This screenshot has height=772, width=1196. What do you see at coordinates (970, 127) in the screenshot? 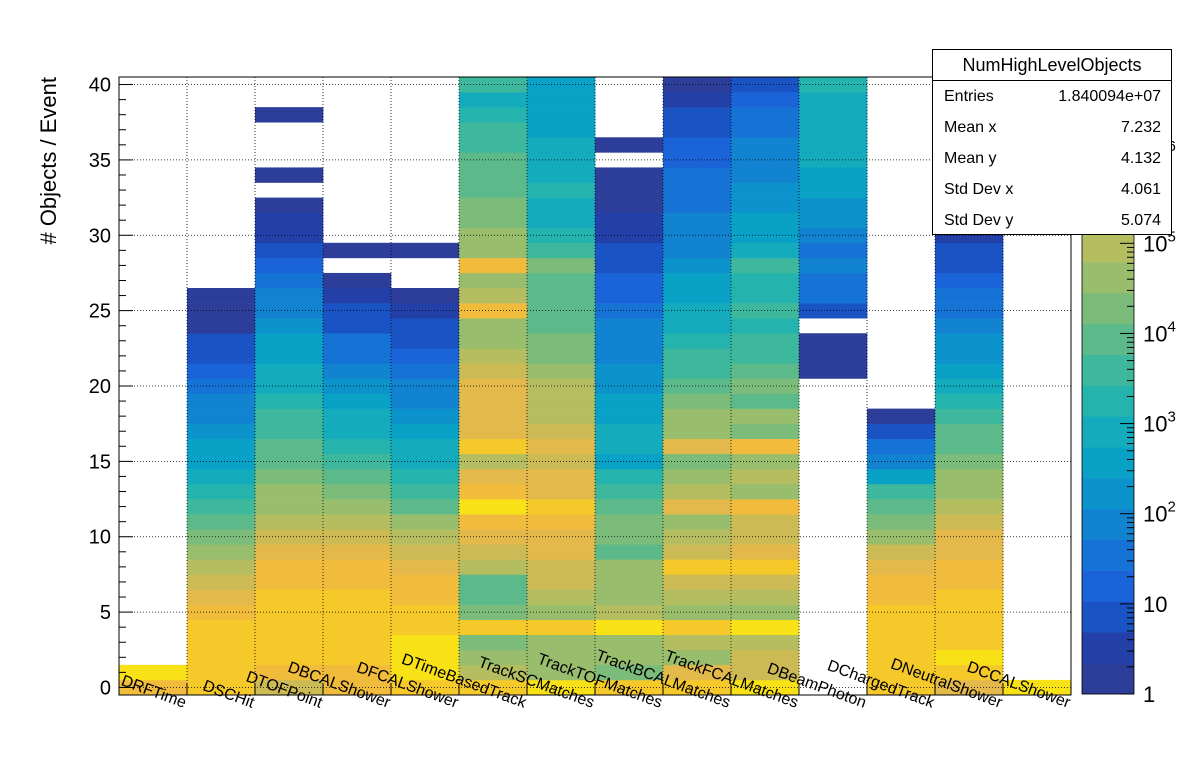
I see `stats-label: Mean x` at bounding box center [970, 127].